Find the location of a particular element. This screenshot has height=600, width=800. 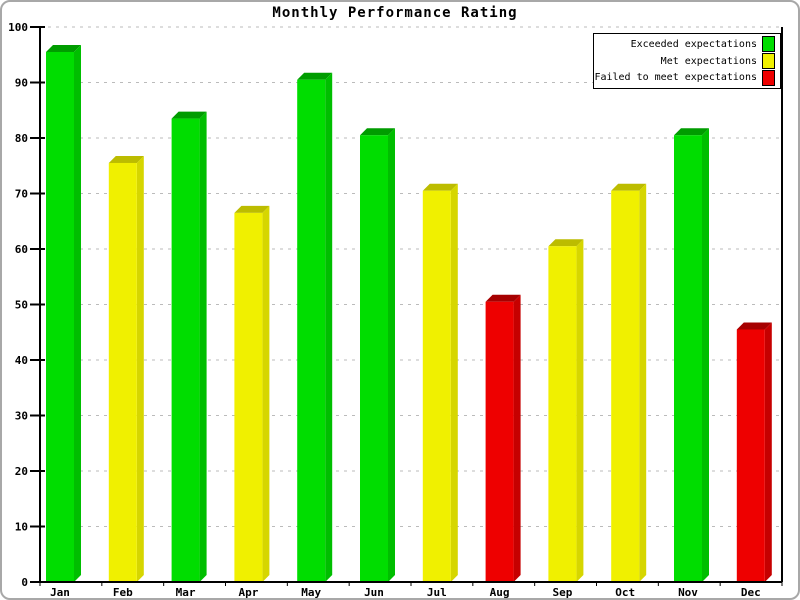

bar-oct-top-bevel is located at coordinates (629, 187).